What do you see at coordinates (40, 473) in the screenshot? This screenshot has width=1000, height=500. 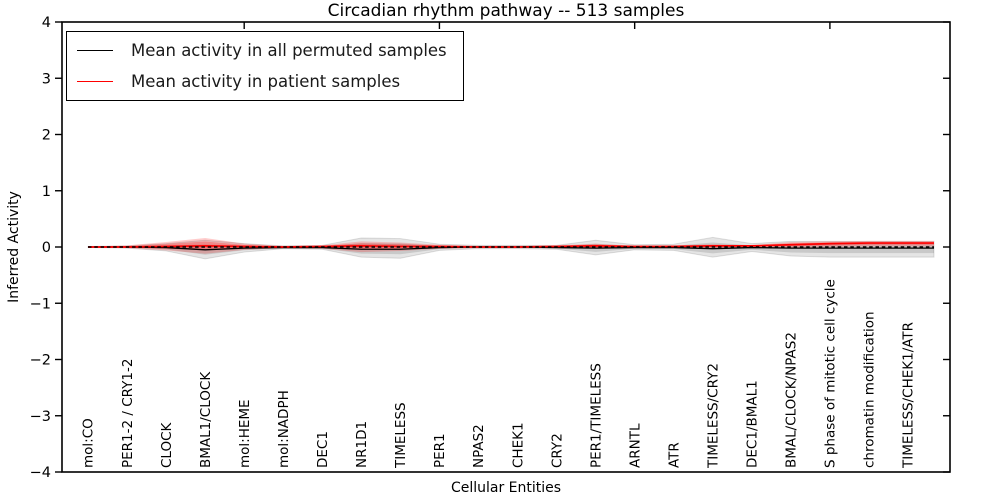 I see `y-tick-label: −4` at bounding box center [40, 473].